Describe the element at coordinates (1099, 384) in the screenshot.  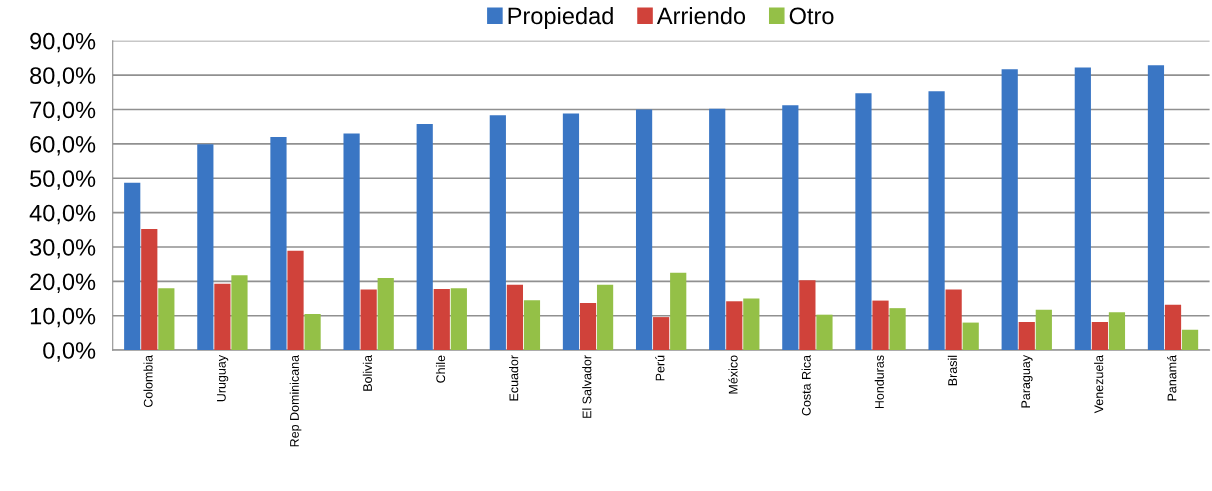
I see `x-tick-label: Venezuela` at that location.